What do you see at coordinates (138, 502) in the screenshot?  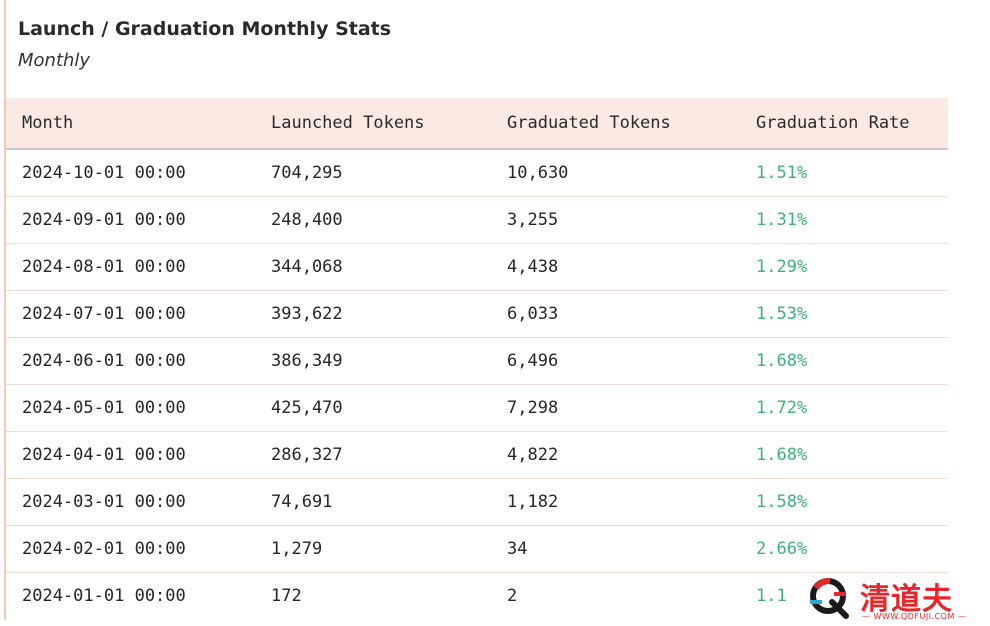 I see `cell-month: 2024-03-01 00:00` at bounding box center [138, 502].